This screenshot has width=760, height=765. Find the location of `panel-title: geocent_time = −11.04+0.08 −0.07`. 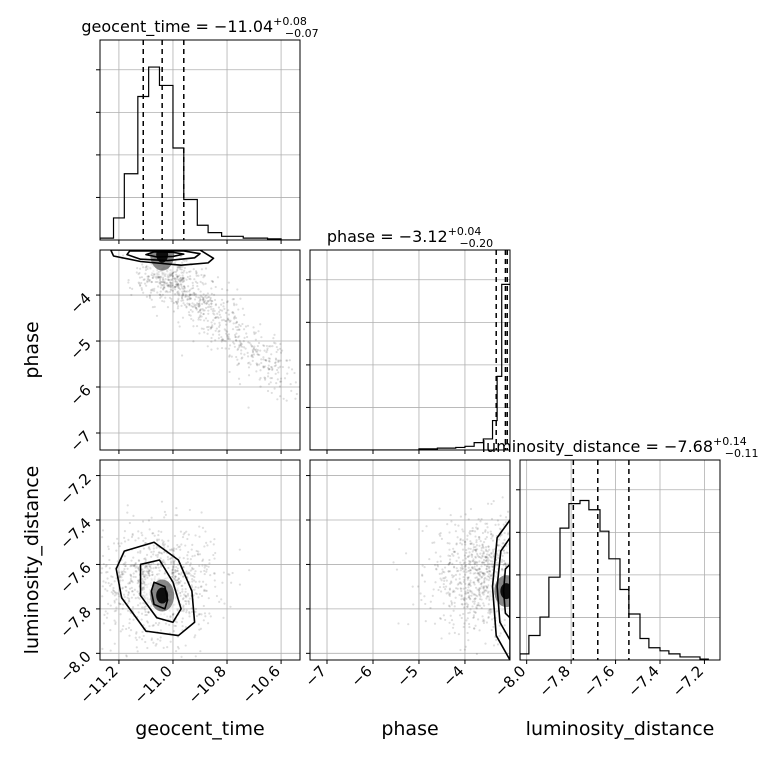

panel-title: geocent_time = −11.04+0.08 −0.07 is located at coordinates (199, 27).